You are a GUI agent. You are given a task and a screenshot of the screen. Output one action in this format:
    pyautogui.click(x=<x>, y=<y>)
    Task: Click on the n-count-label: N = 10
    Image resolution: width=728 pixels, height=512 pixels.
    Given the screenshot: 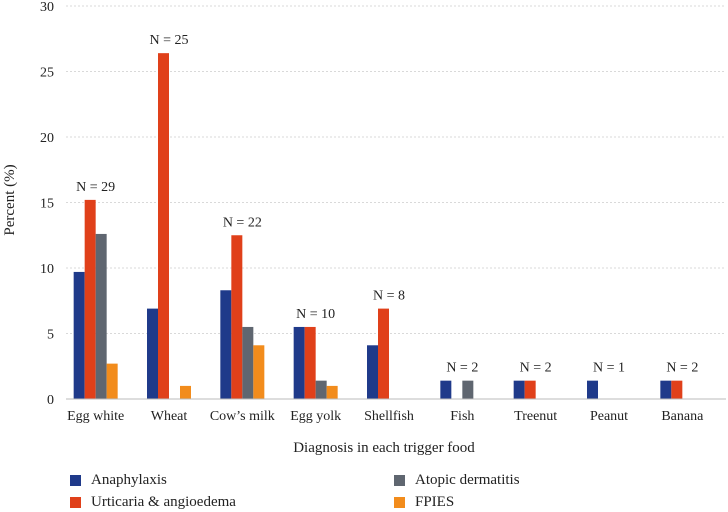 What is the action you would take?
    pyautogui.click(x=315, y=314)
    